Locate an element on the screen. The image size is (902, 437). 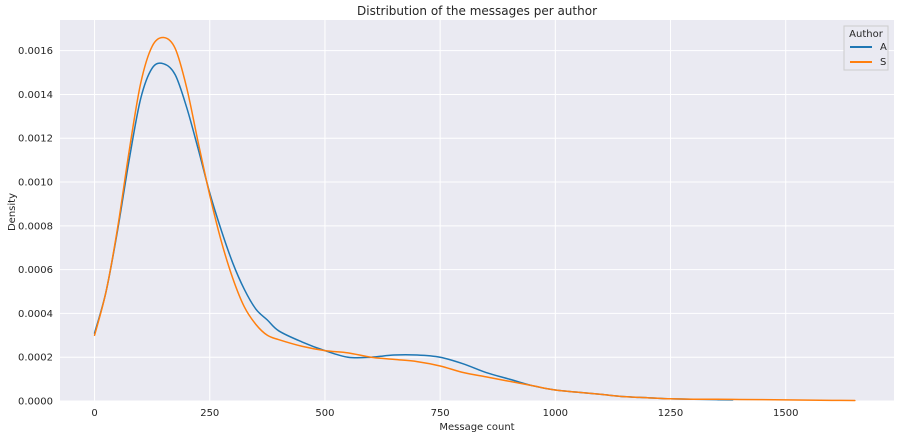
y-tick-label: 0.0008 is located at coordinates (35, 226).